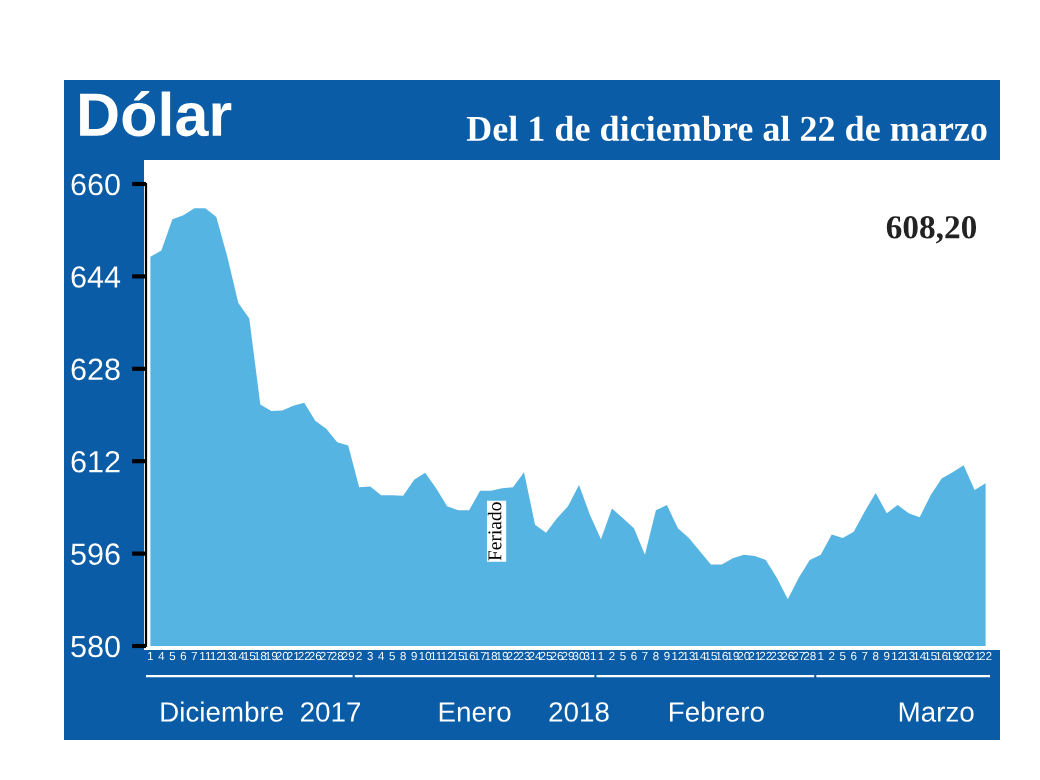  Describe the element at coordinates (95, 184) in the screenshot. I see `y-tick-label: 660` at that location.